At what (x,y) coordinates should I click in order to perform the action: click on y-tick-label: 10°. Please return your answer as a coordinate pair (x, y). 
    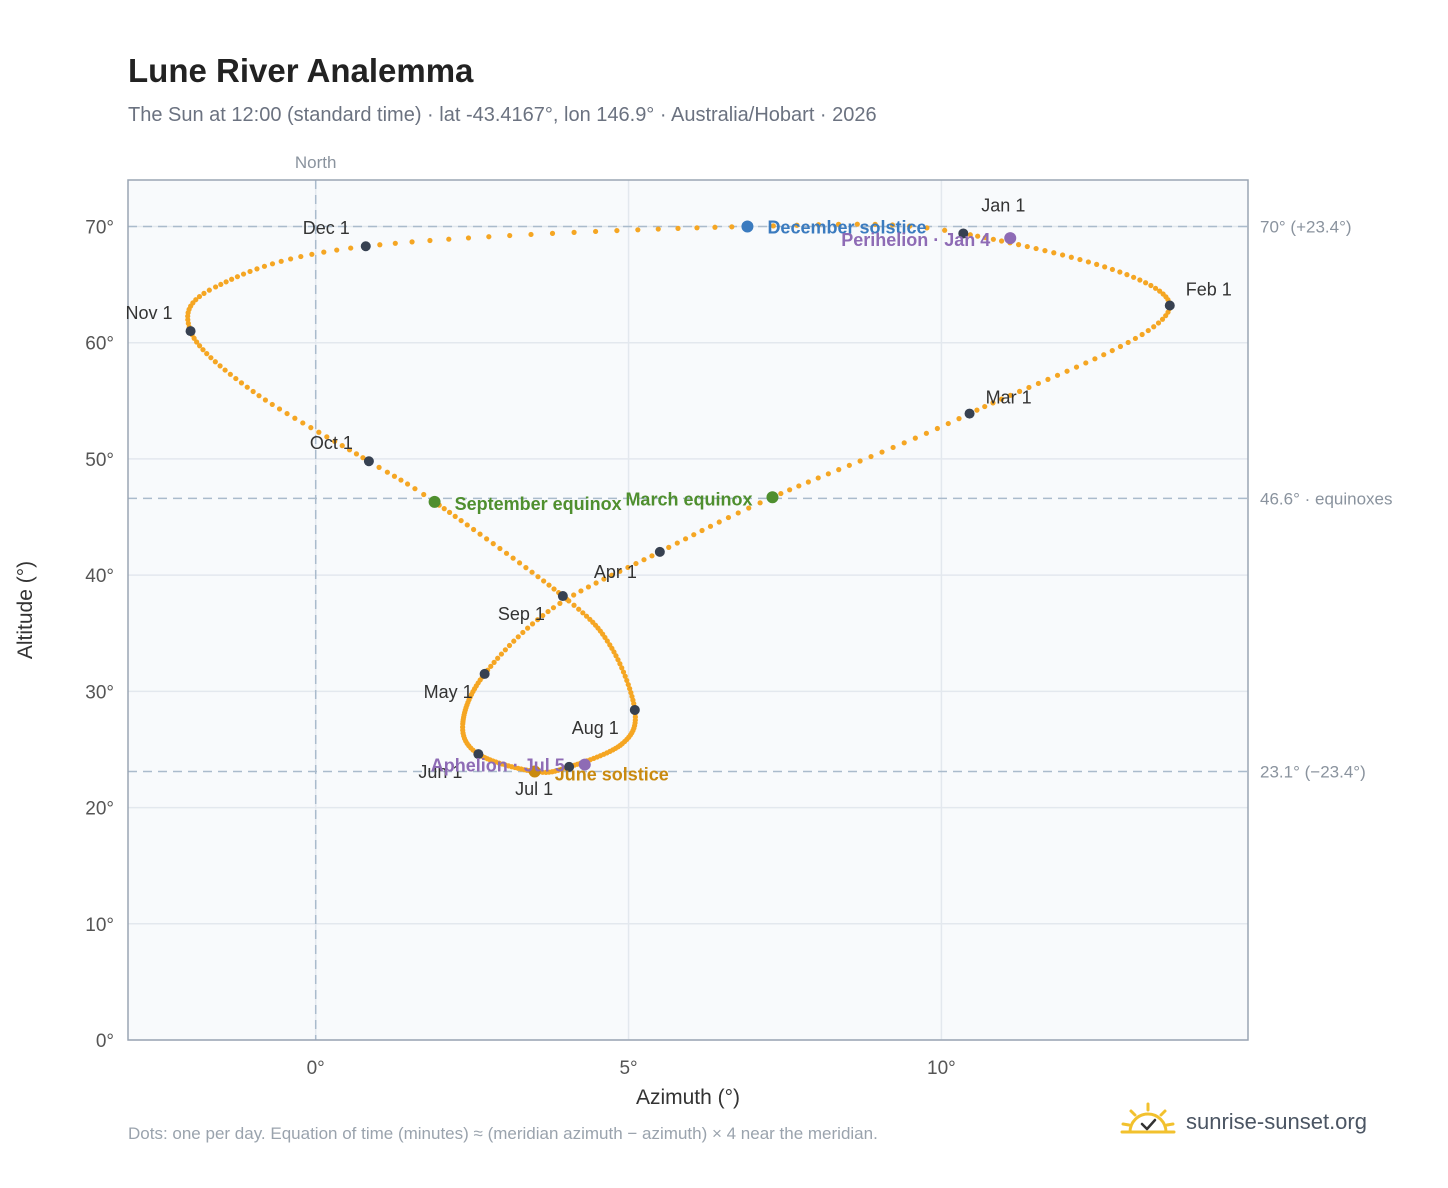
    Looking at the image, I should click on (99, 925).